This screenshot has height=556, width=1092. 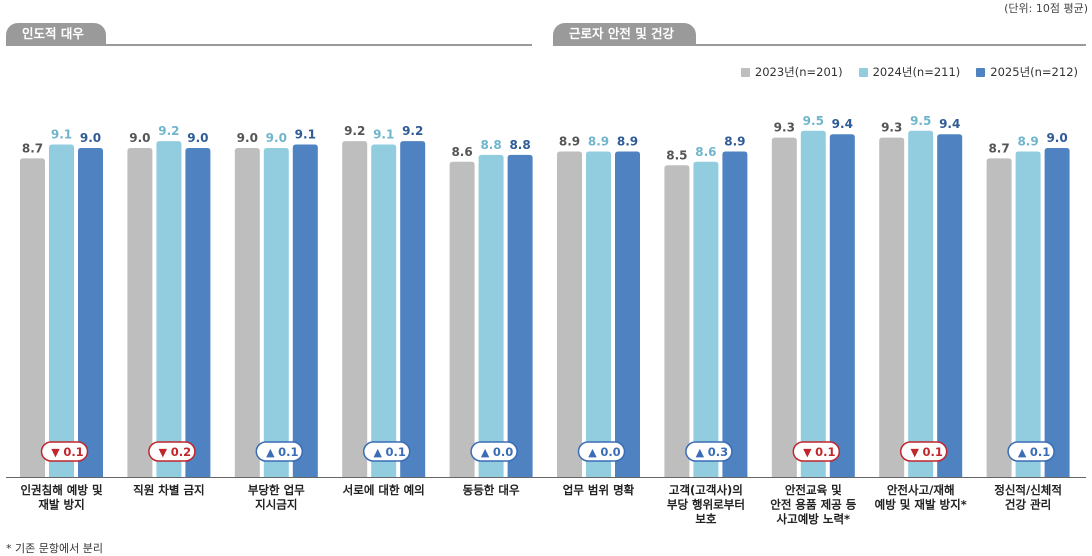 What do you see at coordinates (813, 490) in the screenshot?
I see `category-label-8-line-1: 안전교육 및` at bounding box center [813, 490].